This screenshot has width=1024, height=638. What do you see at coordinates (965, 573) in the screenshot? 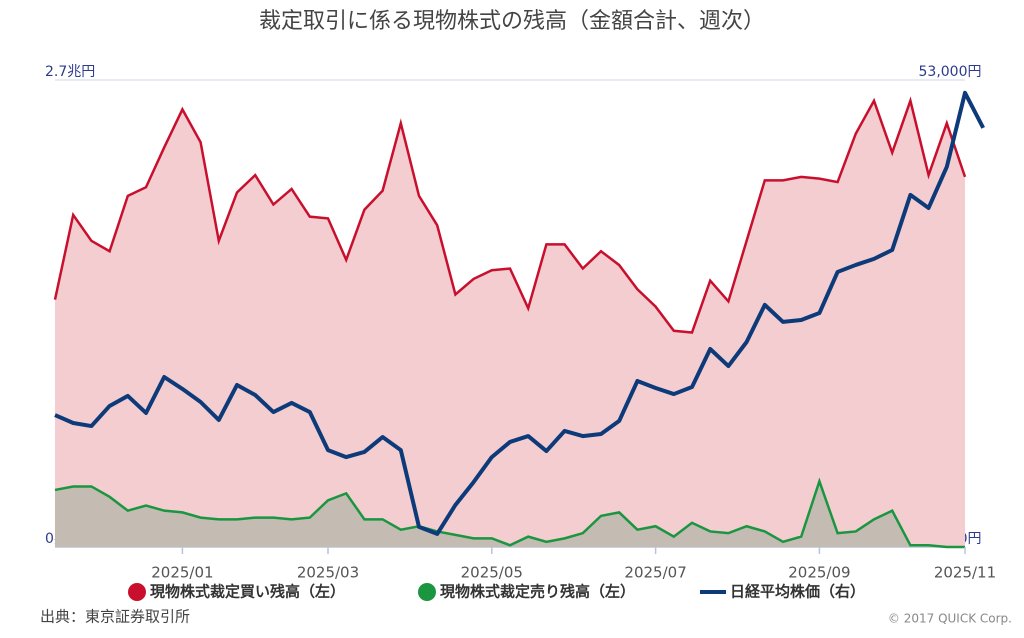
I see `x-tick-label: 2025/11` at bounding box center [965, 573].